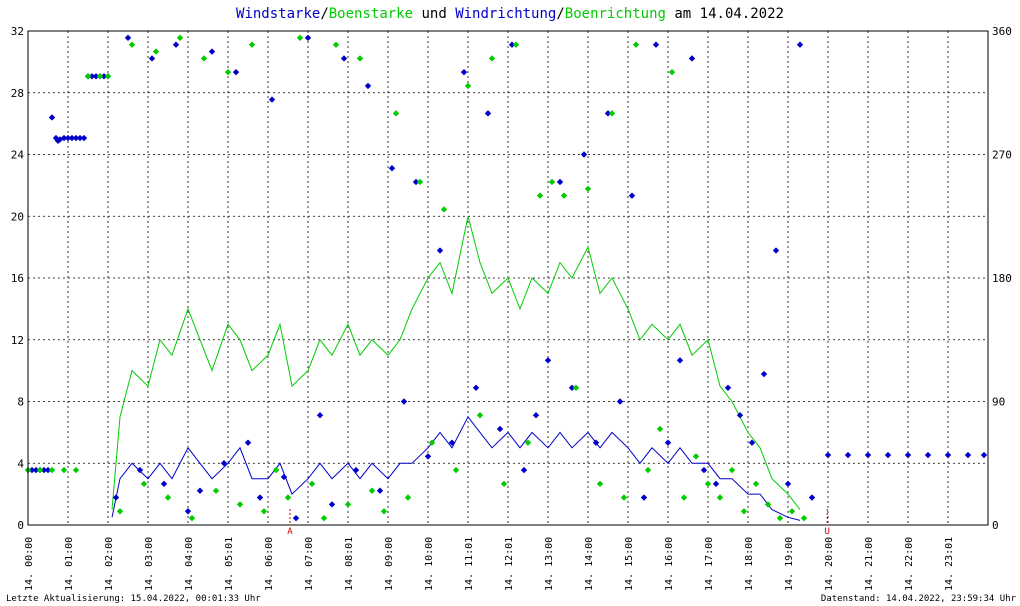 The image size is (1020, 606). Describe the element at coordinates (1002, 31) in the screenshot. I see `y-right-tick-label: 360` at that location.